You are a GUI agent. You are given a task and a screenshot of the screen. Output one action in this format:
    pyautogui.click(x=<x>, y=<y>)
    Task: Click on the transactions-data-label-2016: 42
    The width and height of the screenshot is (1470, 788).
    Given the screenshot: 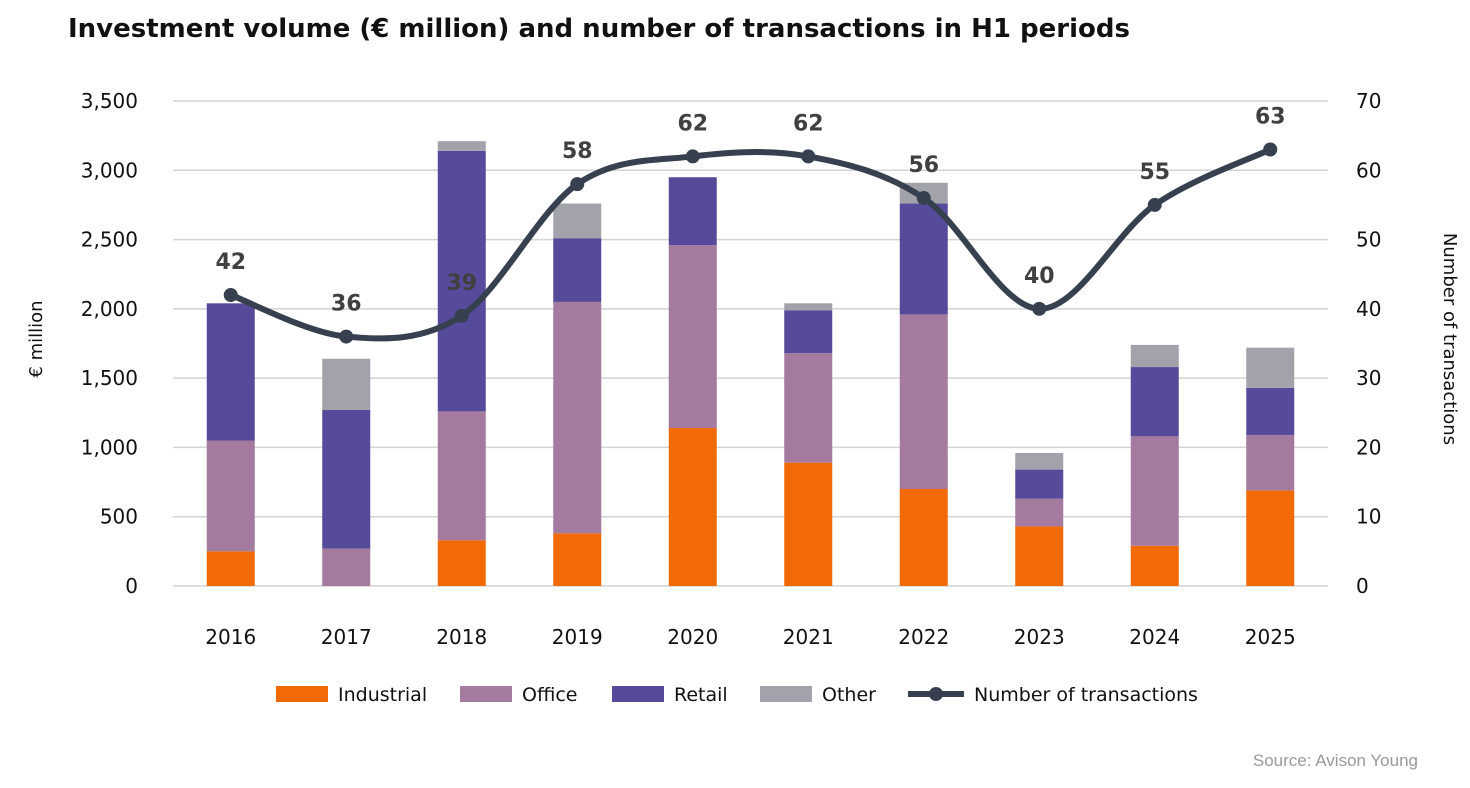 What is the action you would take?
    pyautogui.click(x=230, y=262)
    